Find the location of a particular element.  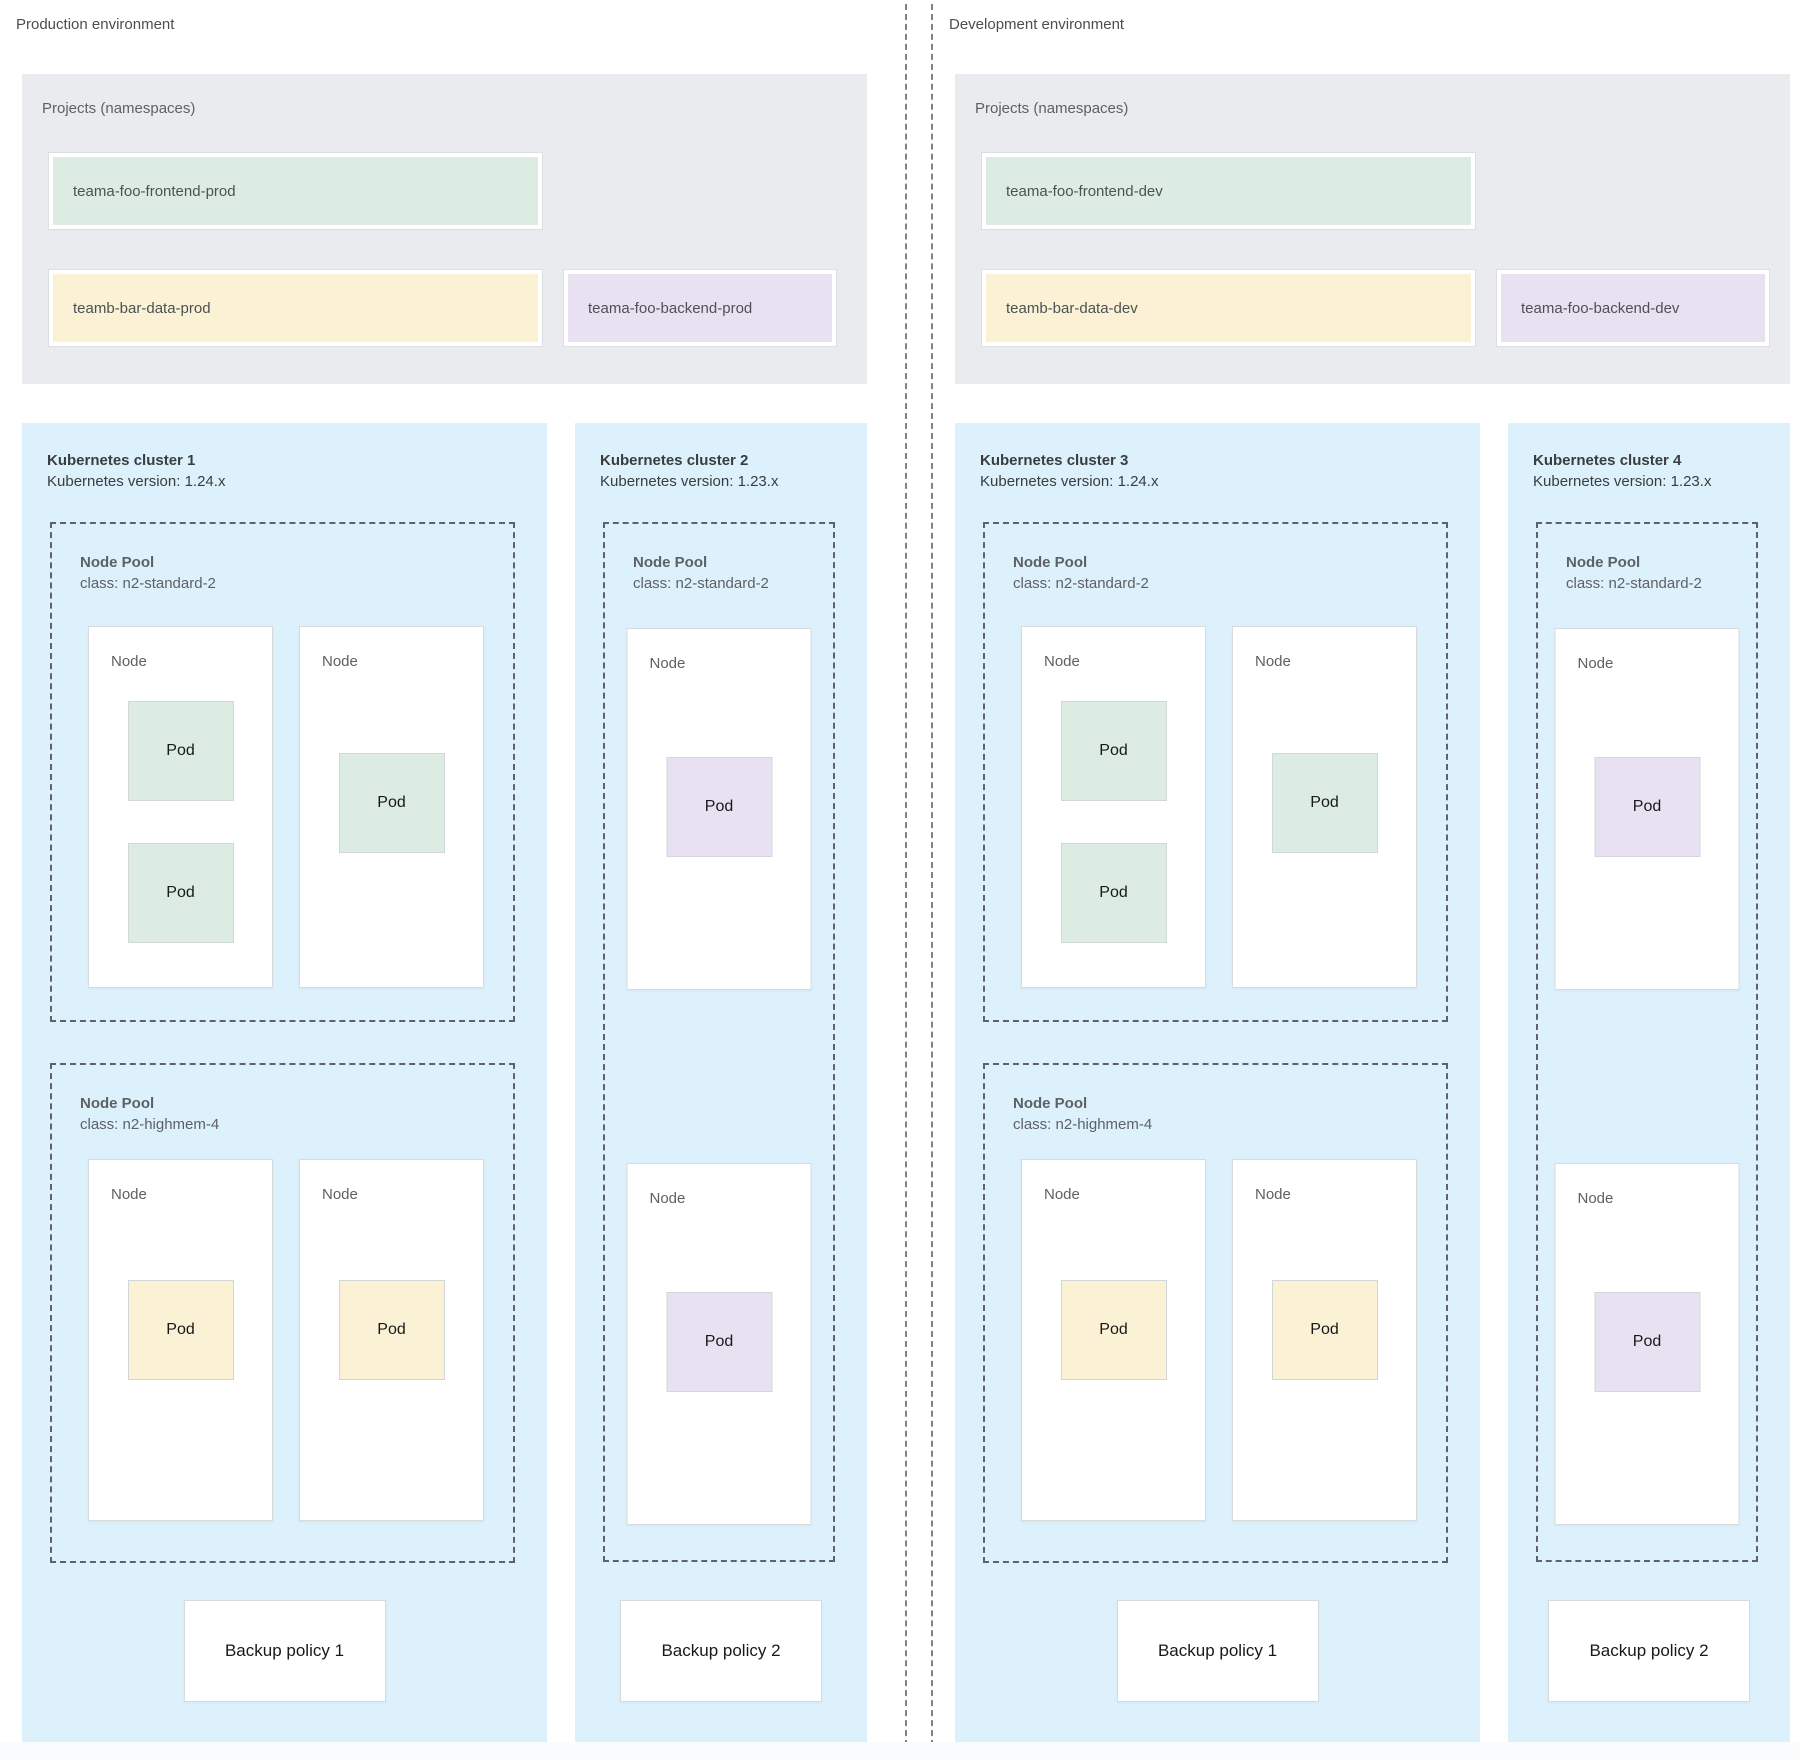

namespace-box: teama-foo-frontend-dev is located at coordinates (1228, 191).